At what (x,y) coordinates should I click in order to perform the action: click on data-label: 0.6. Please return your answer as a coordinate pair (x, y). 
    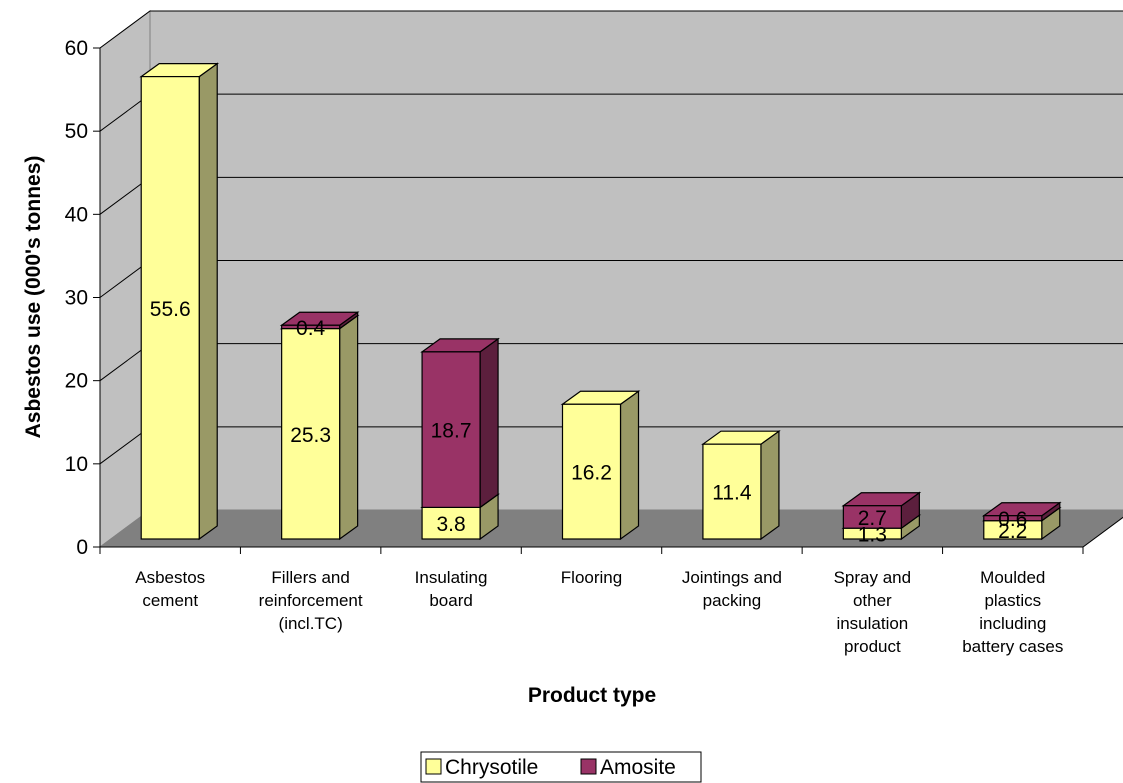
    Looking at the image, I should click on (1012, 519).